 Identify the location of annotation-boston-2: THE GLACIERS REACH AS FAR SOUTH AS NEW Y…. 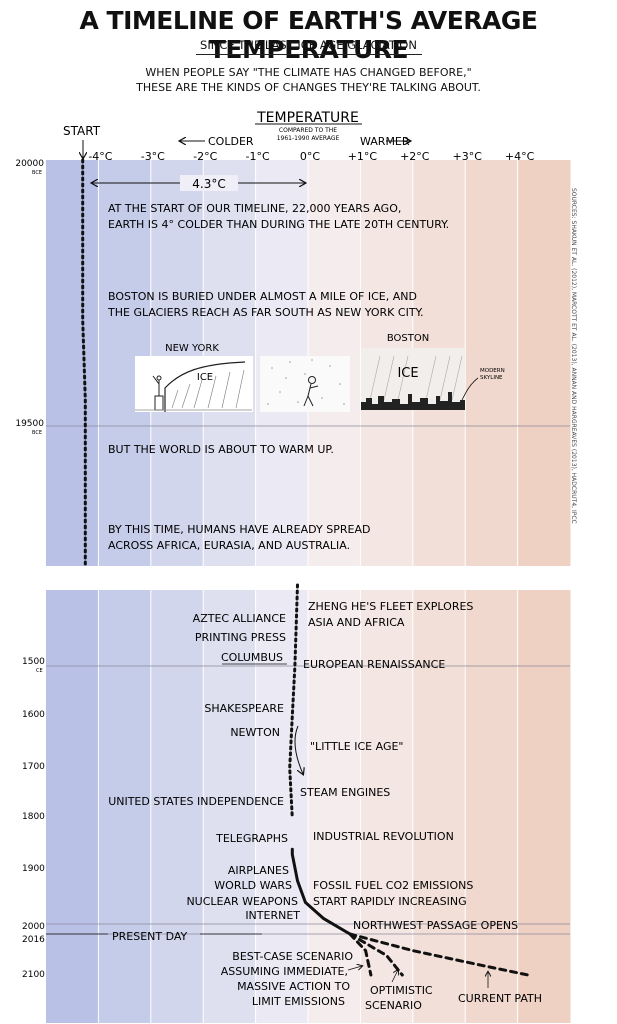
(265, 312).